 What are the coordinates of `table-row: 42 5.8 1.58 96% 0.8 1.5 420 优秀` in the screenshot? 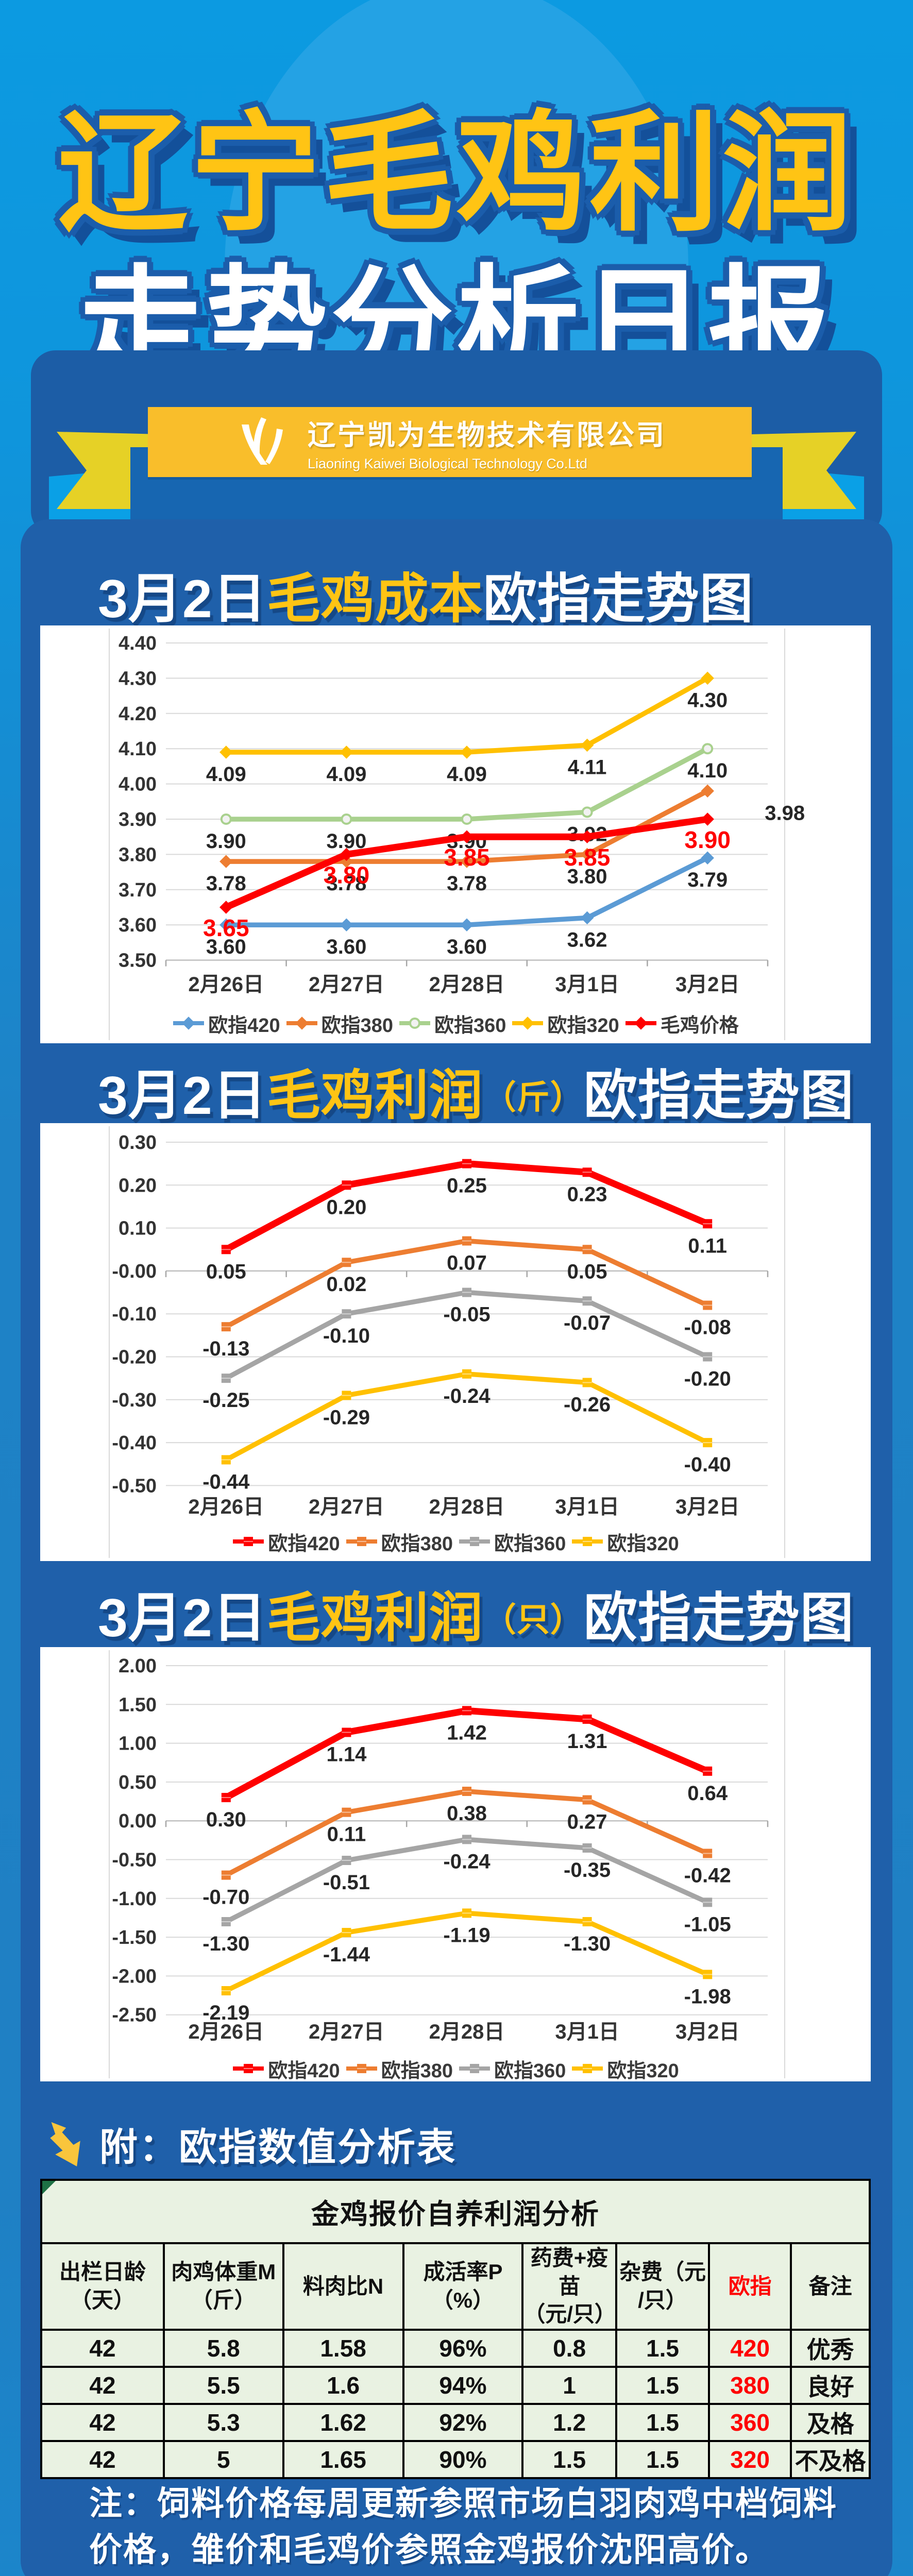 It's located at (455, 2348).